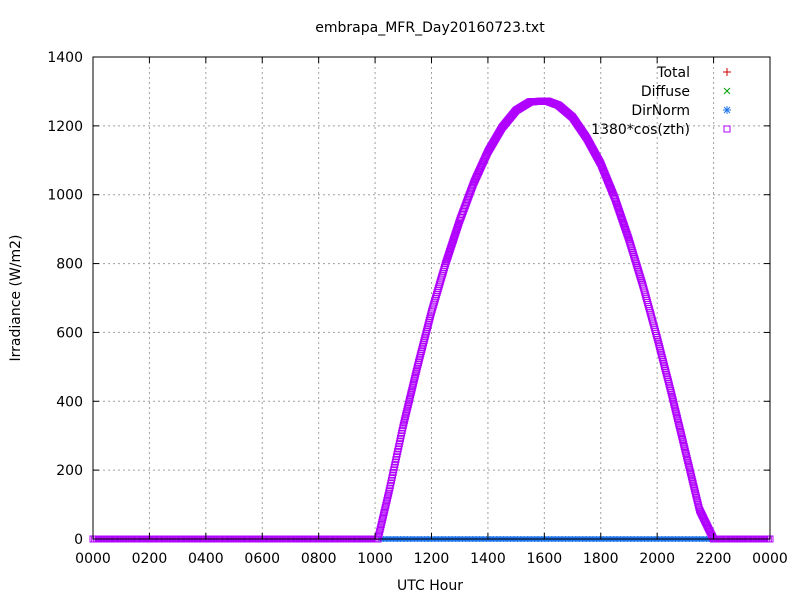  Describe the element at coordinates (69, 333) in the screenshot. I see `y-tick-label: 600` at that location.